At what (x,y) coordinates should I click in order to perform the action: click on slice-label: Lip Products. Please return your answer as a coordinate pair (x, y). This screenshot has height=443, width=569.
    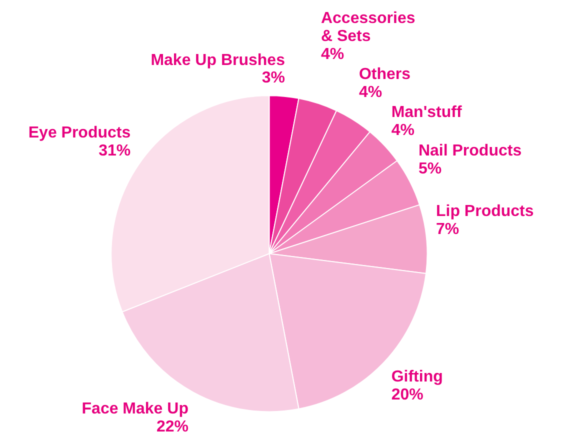
    Looking at the image, I should click on (485, 211).